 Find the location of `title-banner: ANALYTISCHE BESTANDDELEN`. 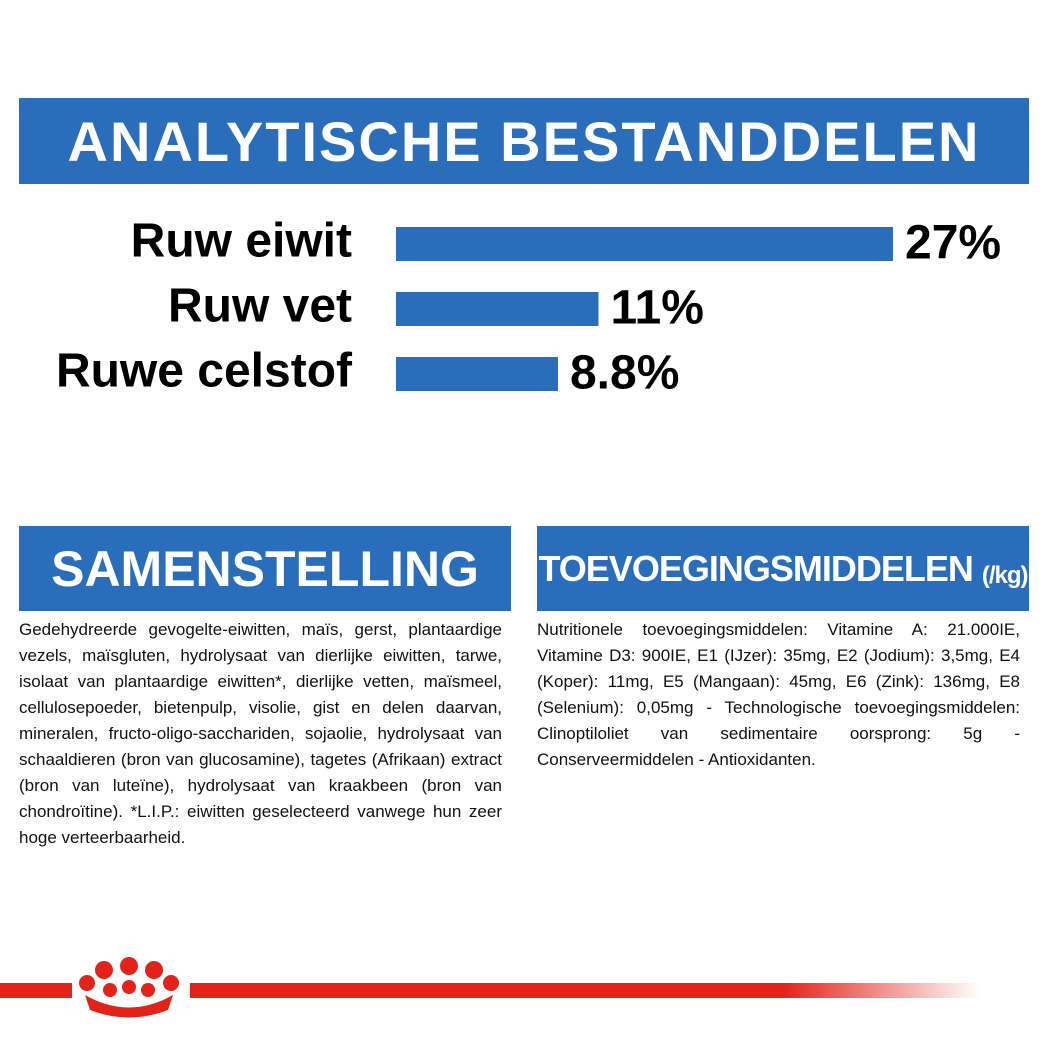

title-banner: ANALYTISCHE BESTANDDELEN is located at coordinates (524, 141).